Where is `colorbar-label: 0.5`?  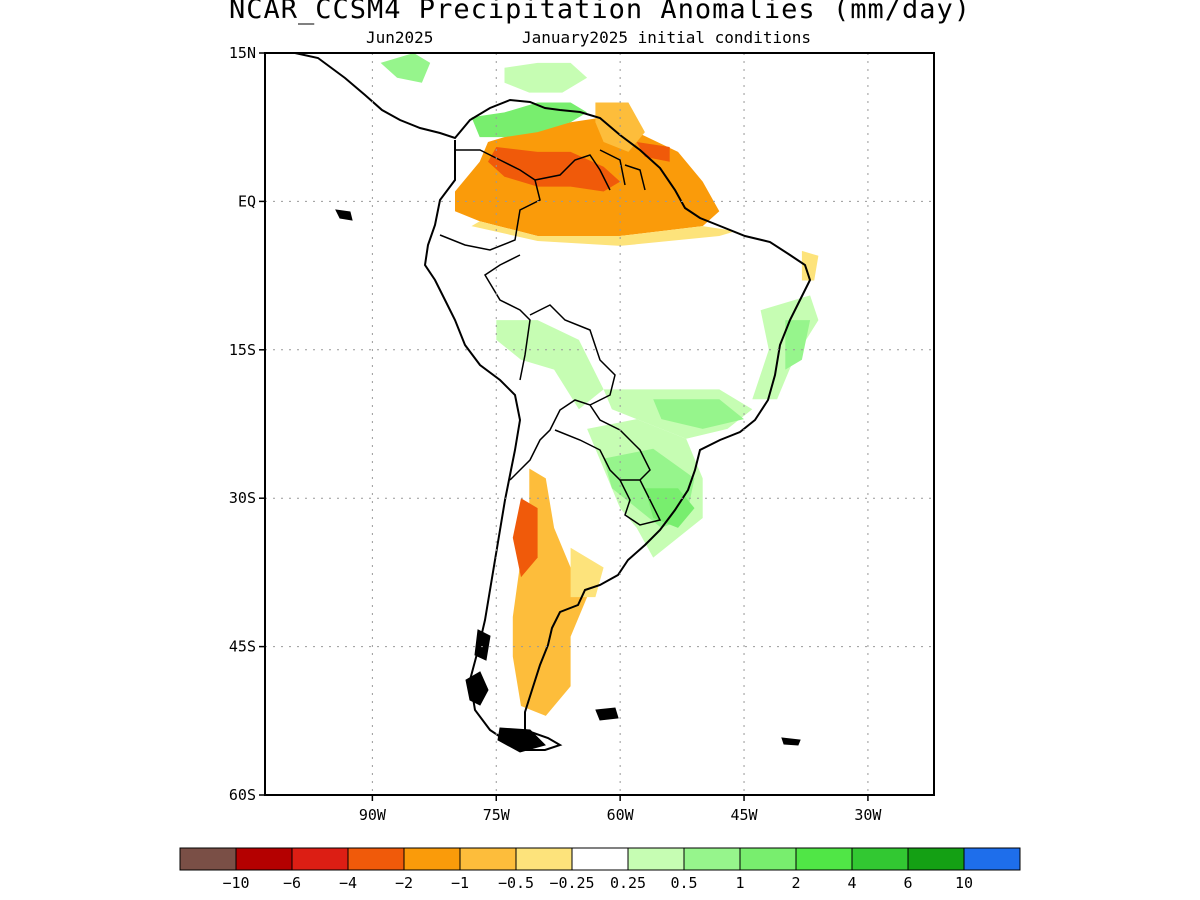 colorbar-label: 0.5 is located at coordinates (683, 883).